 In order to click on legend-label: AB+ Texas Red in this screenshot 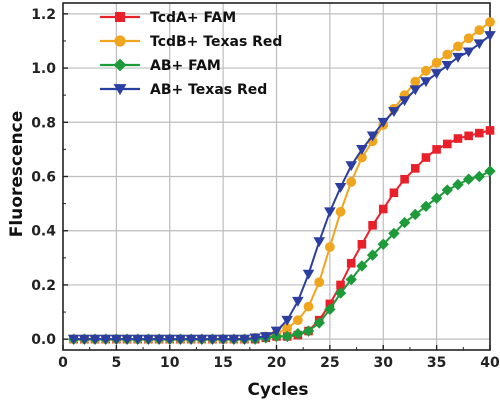, I will do `click(208, 90)`.